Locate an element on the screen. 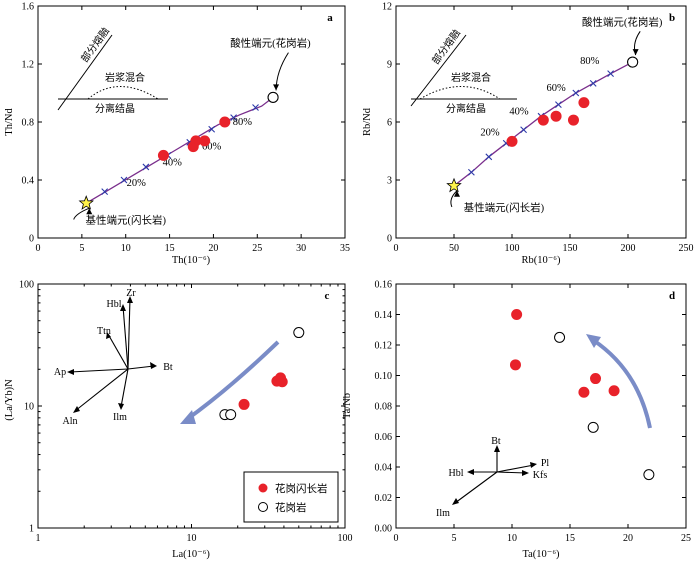 The image size is (700, 565). vector-label-aln: Aln is located at coordinates (70, 421).